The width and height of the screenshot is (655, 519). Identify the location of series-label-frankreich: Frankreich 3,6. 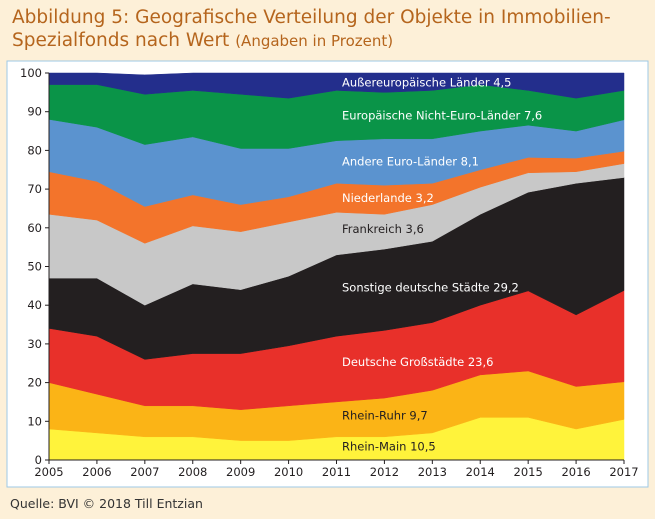
(383, 229).